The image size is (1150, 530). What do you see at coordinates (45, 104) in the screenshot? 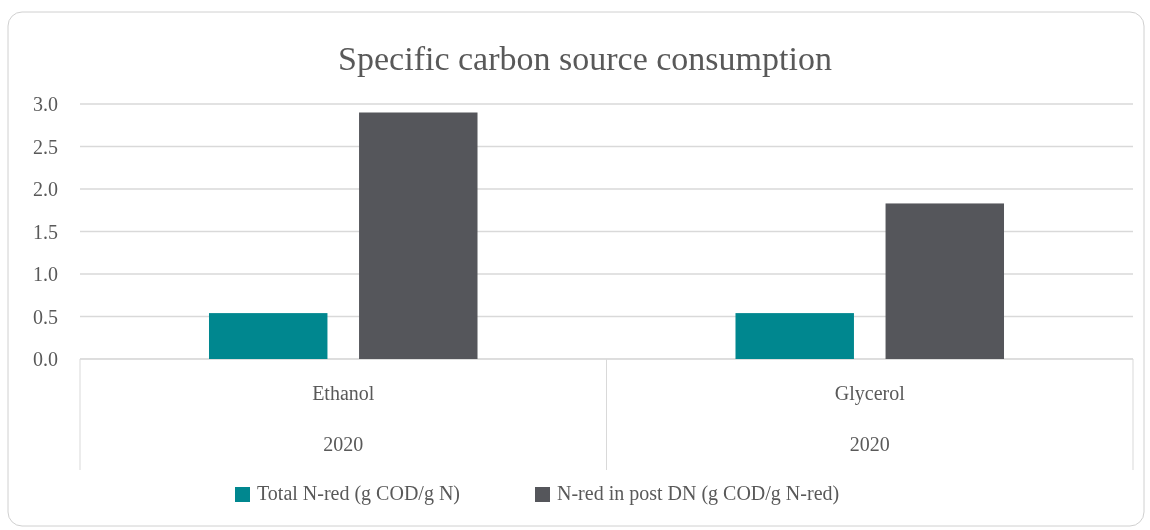
I see `y-tick-label: 3.0` at bounding box center [45, 104].